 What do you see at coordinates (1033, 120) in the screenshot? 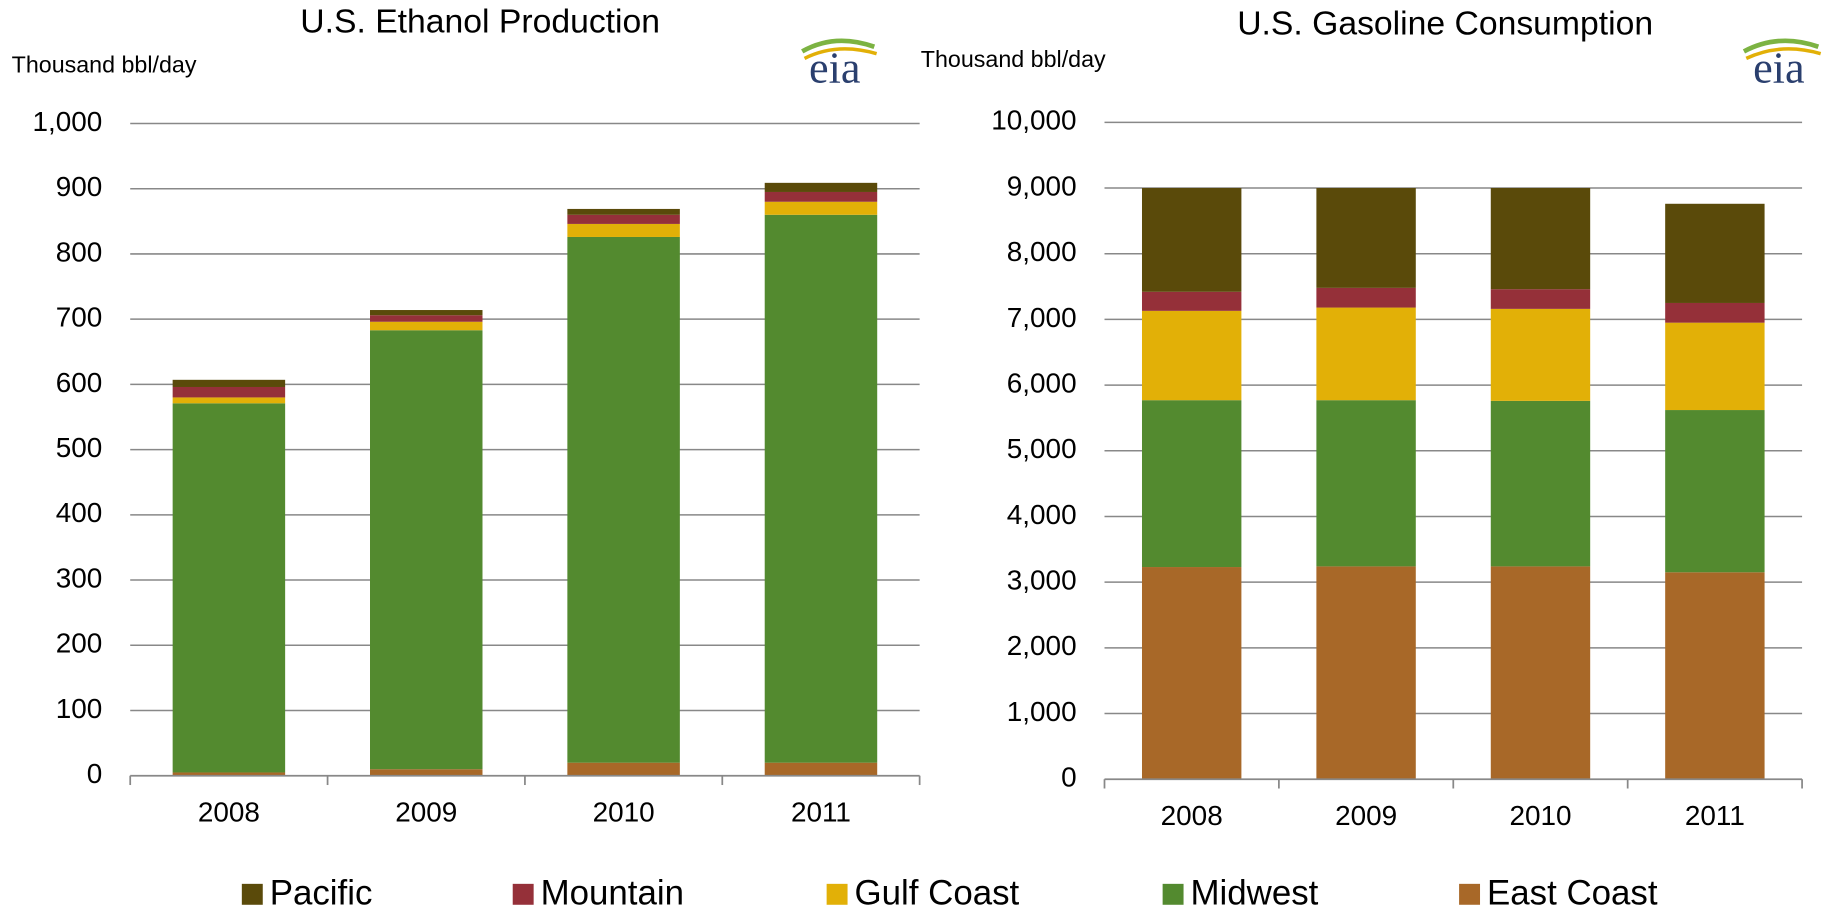
I see `y-tick-label: 10,000` at bounding box center [1033, 120].